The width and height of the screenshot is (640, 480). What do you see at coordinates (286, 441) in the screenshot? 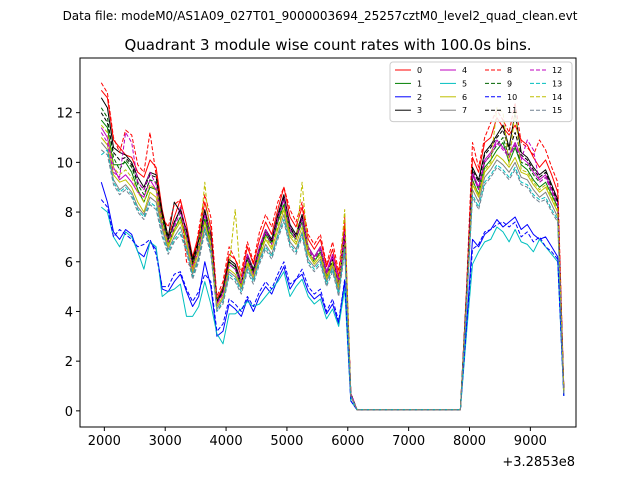
I see `x-tick-label: 5000` at bounding box center [286, 441].